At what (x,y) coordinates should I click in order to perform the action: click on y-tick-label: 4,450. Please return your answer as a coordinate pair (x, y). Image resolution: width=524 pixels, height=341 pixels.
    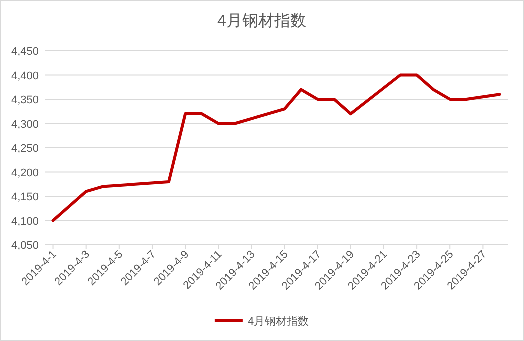
    Looking at the image, I should click on (25, 52).